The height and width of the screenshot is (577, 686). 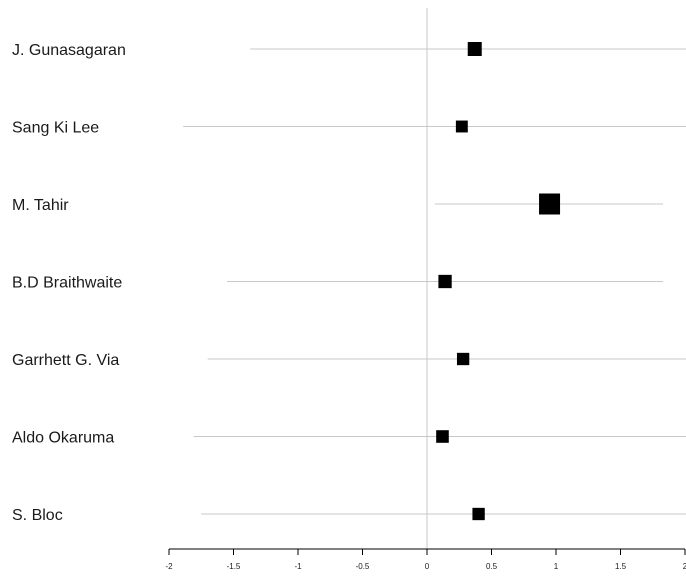 What do you see at coordinates (37, 515) in the screenshot?
I see `study-label: S. Bloc` at bounding box center [37, 515].